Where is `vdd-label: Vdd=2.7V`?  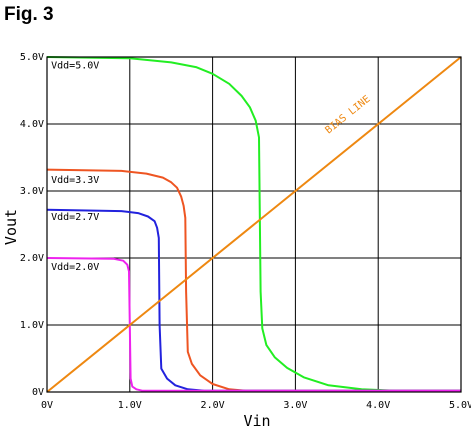
vdd-label: Vdd=2.7V is located at coordinates (75, 217).